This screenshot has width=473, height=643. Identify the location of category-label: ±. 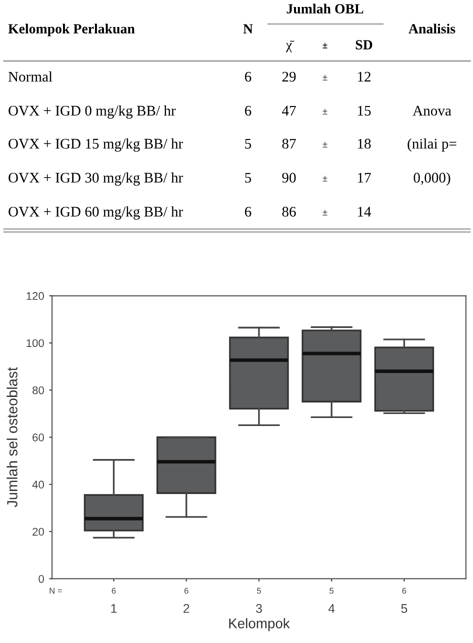
(325, 45).